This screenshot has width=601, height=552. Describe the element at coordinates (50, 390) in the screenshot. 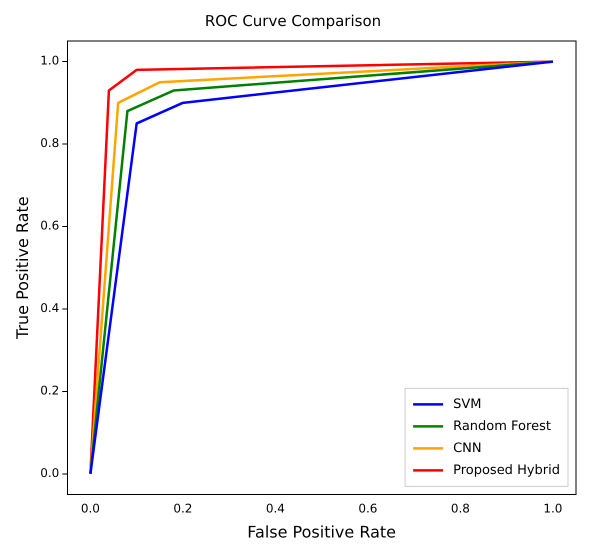

I see `y-tick-label: 0.2` at that location.